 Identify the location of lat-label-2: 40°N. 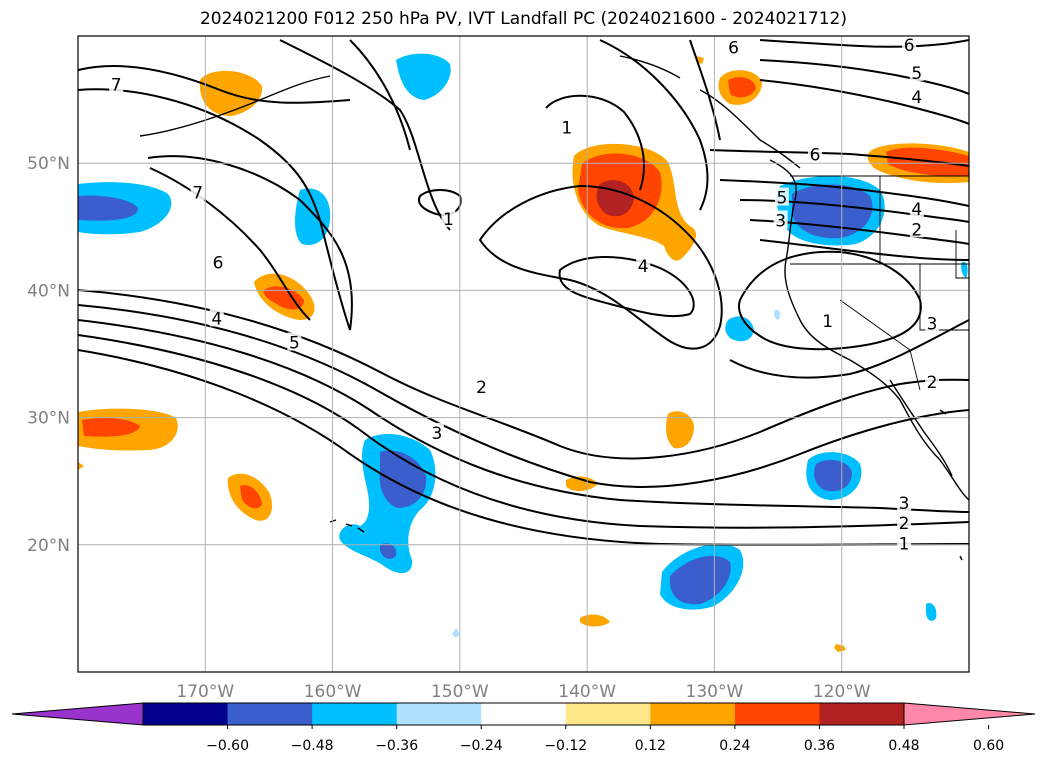
(48, 291).